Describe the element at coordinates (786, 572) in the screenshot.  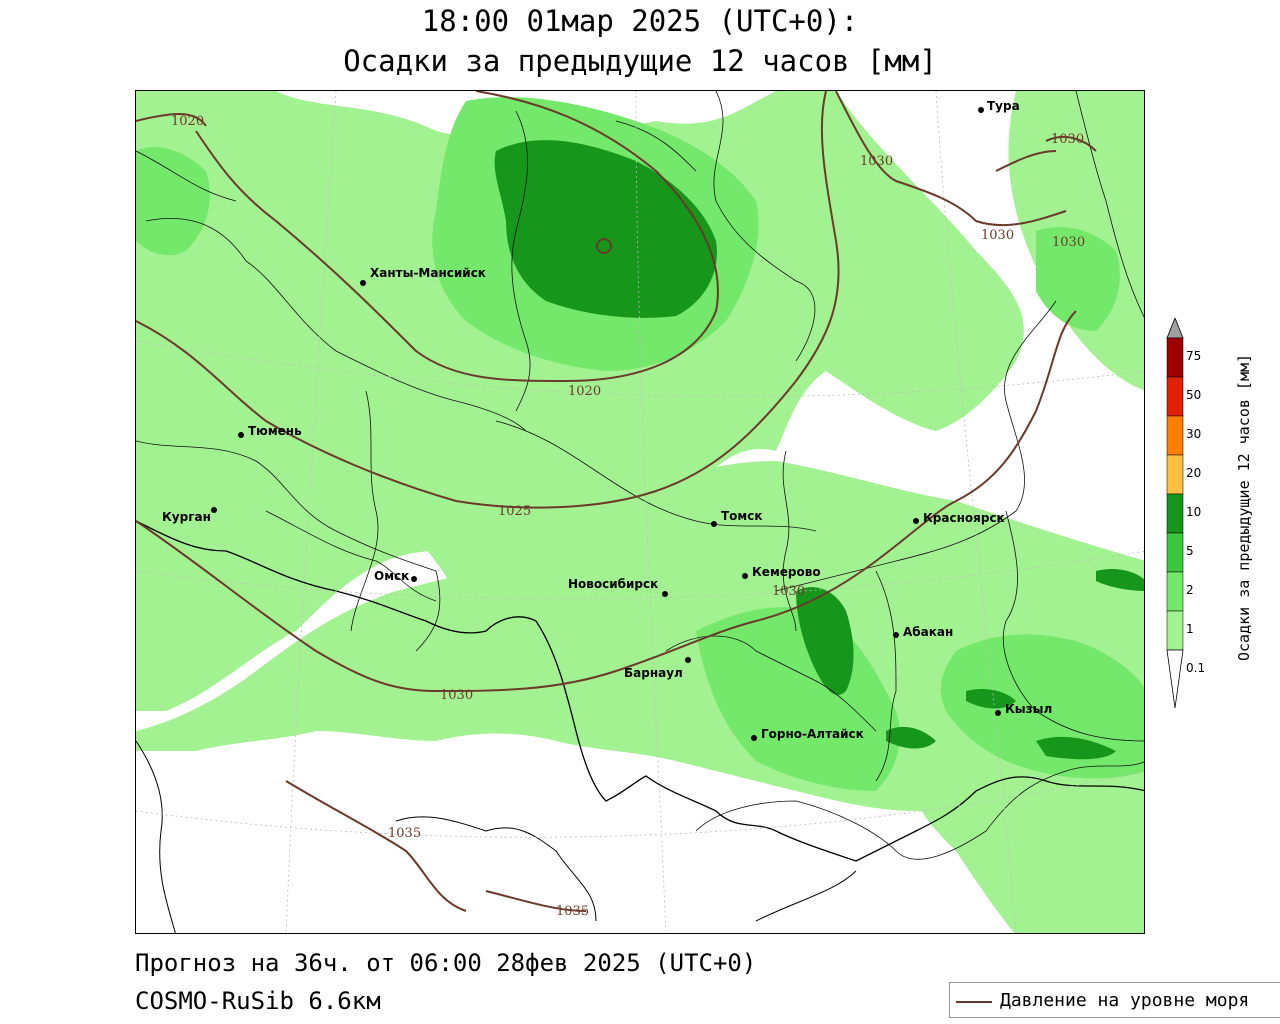
I see `city-label: Кемерово` at that location.